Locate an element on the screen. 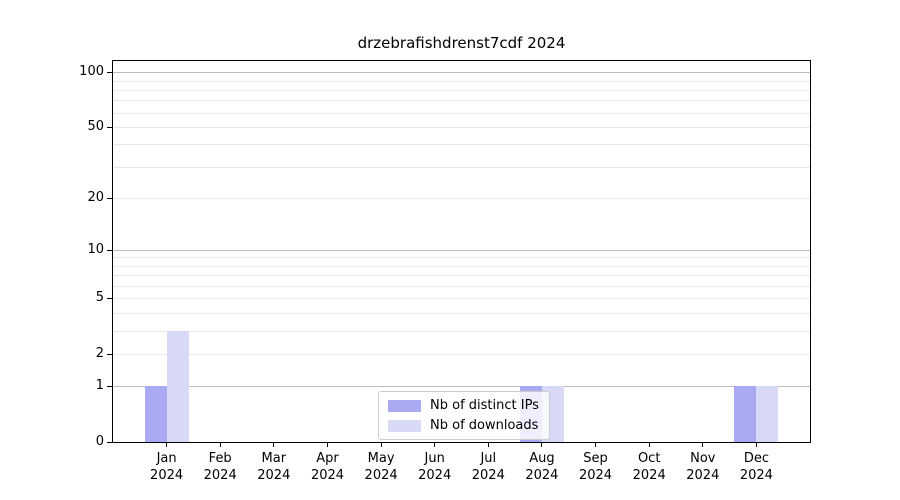  month-label: Aug is located at coordinates (542, 458).